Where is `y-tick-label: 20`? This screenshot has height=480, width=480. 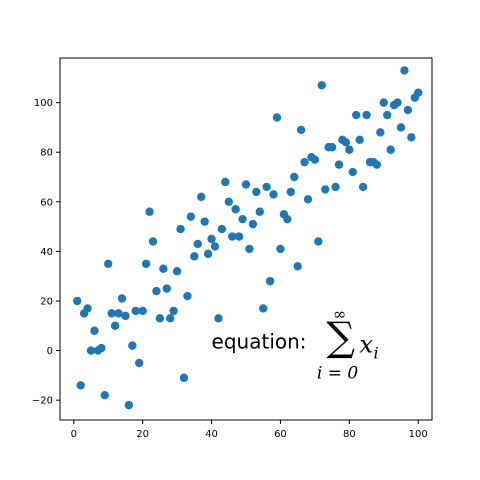
y-tick-label: 20 is located at coordinates (46, 301).